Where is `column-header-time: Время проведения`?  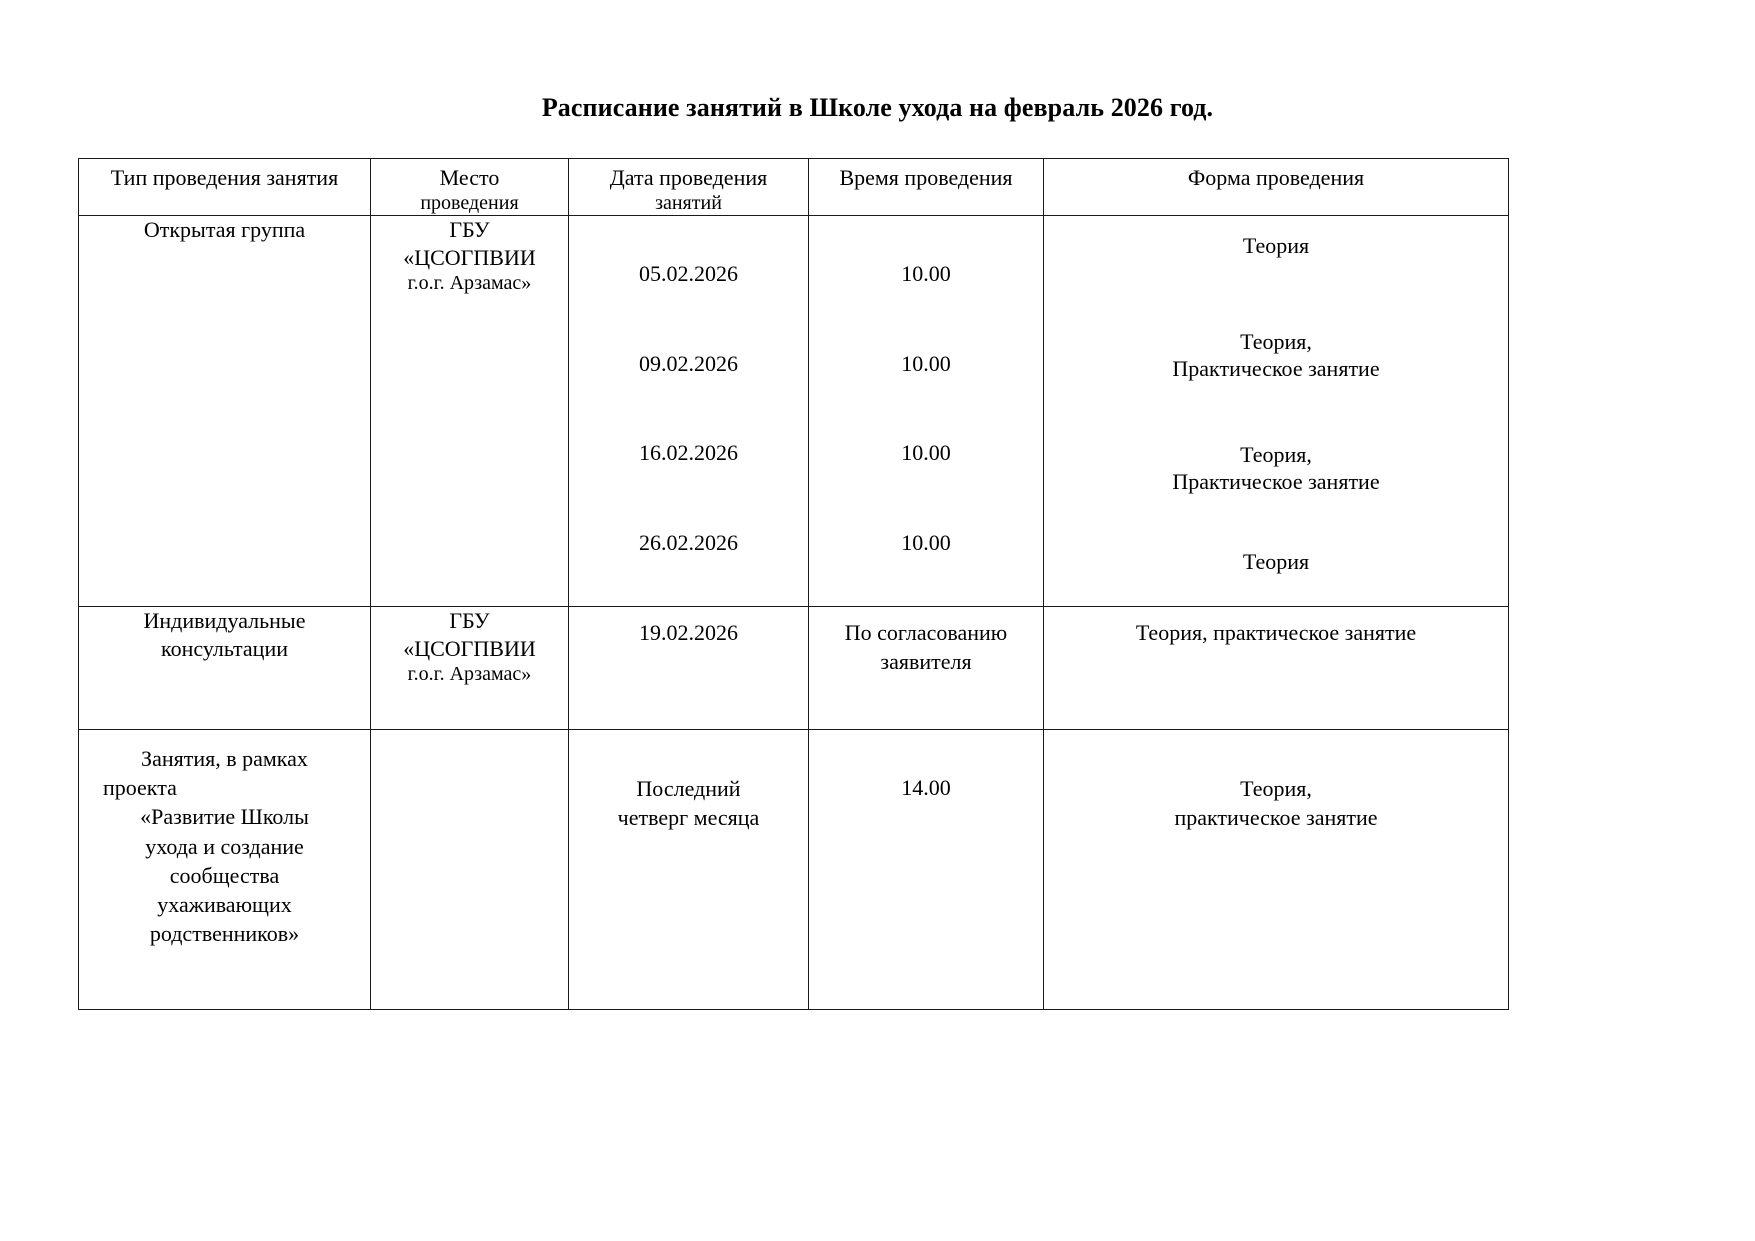 column-header-time: Время проведения is located at coordinates (926, 187).